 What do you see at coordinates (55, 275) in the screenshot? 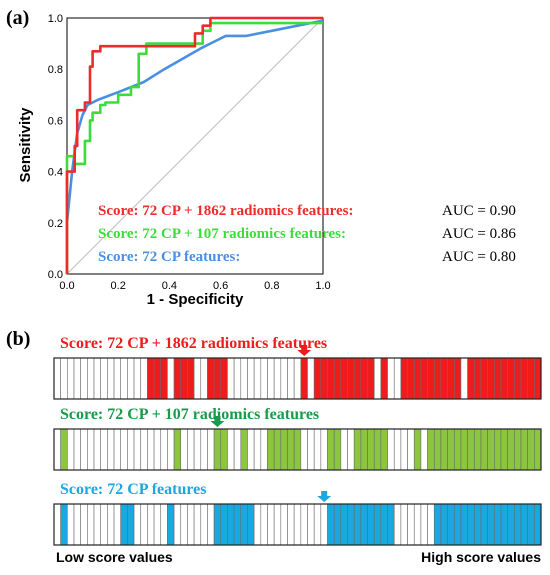
I see `y-tick-label: 0.0` at bounding box center [55, 275].